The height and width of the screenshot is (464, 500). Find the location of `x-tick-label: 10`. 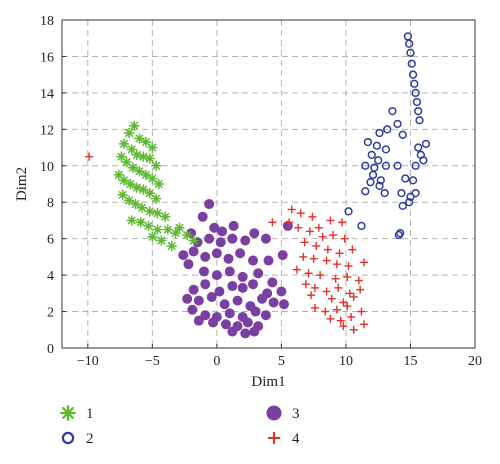

x-tick-label: 10 is located at coordinates (346, 361).